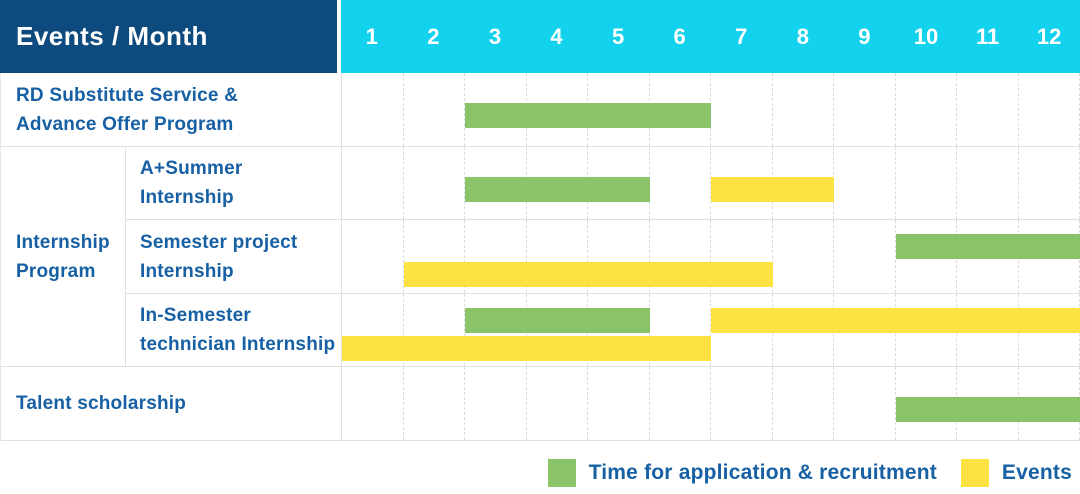  What do you see at coordinates (63, 242) in the screenshot?
I see `group-label-line: Internship` at bounding box center [63, 242].